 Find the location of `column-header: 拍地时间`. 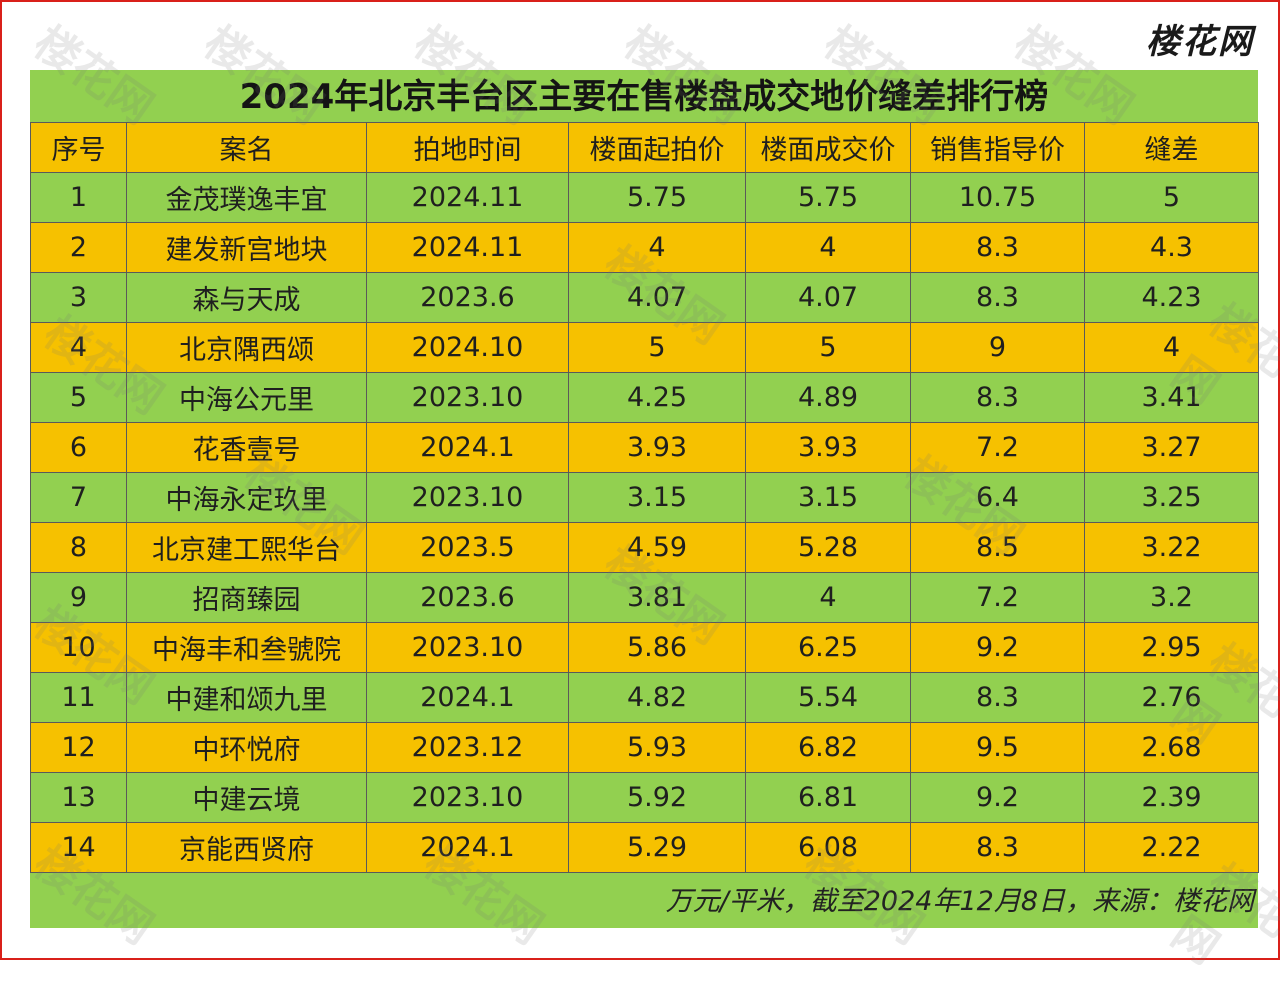

column-header: 拍地时间 is located at coordinates (467, 147).